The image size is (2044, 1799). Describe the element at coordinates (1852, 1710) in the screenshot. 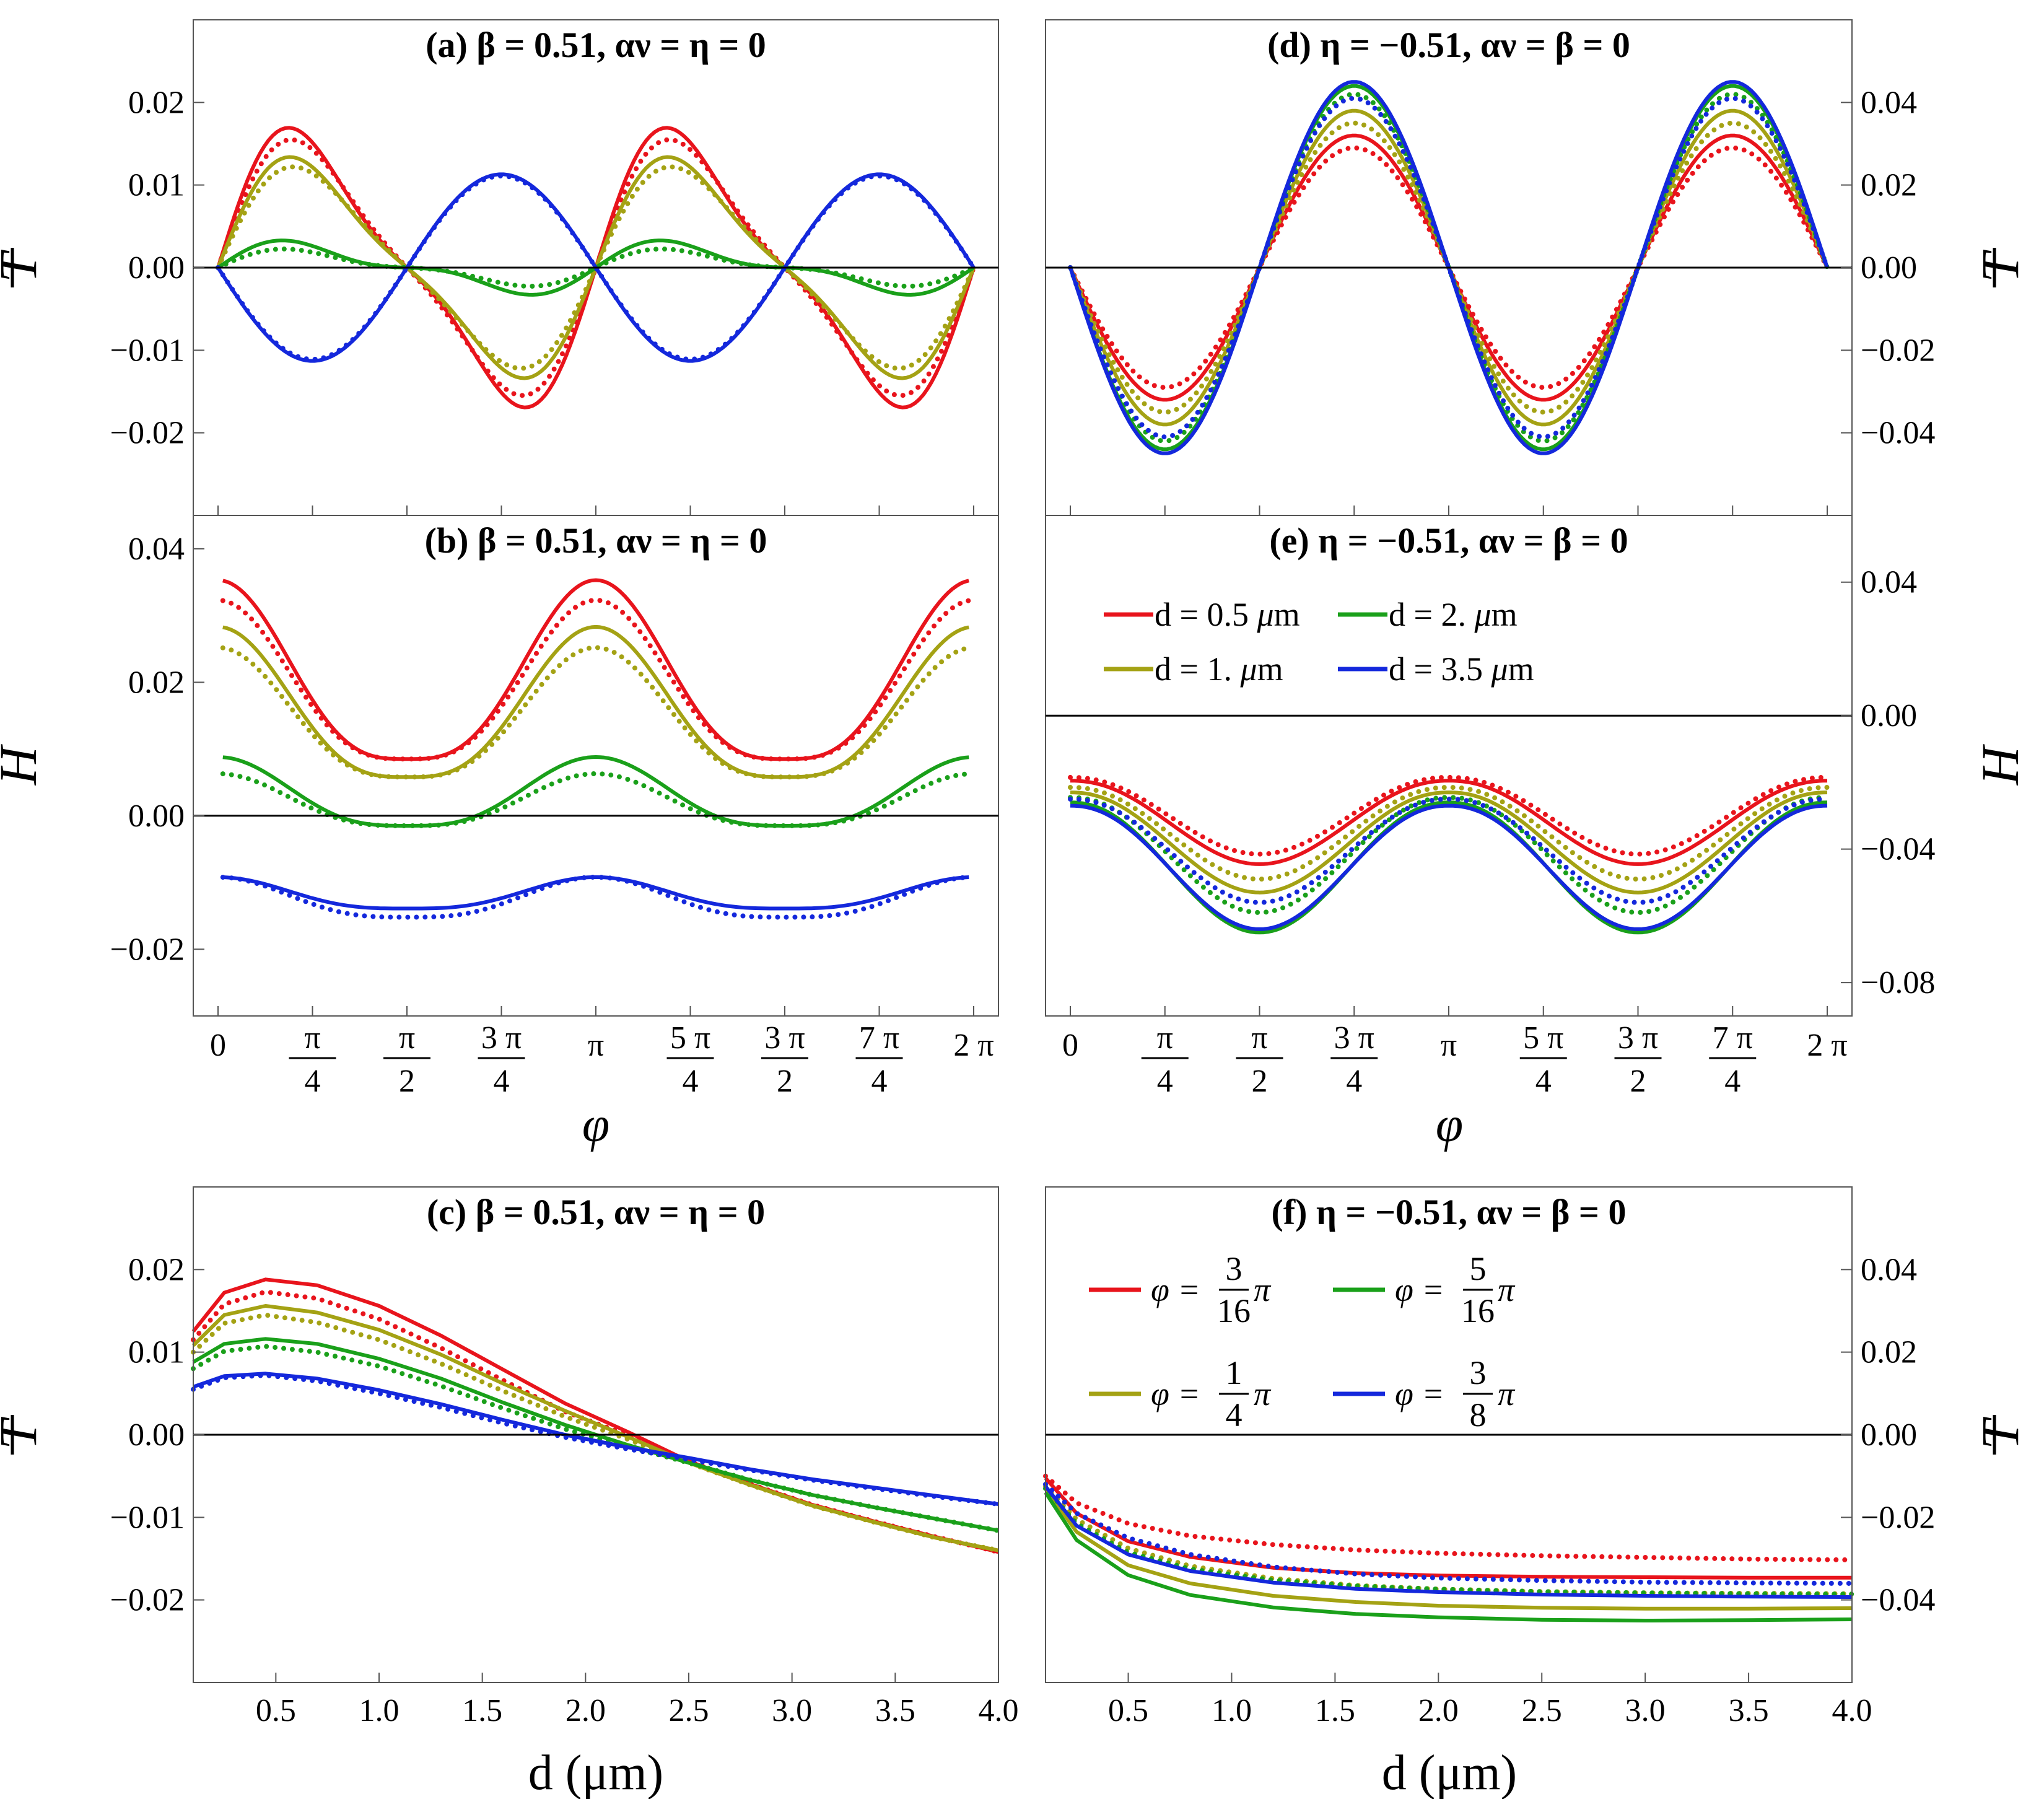

I see `panel-f-xtick-label: 4.0` at that location.